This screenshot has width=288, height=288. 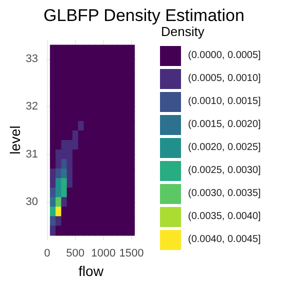 What do you see at coordinates (75, 254) in the screenshot?
I see `x-tick-label: 500` at bounding box center [75, 254].